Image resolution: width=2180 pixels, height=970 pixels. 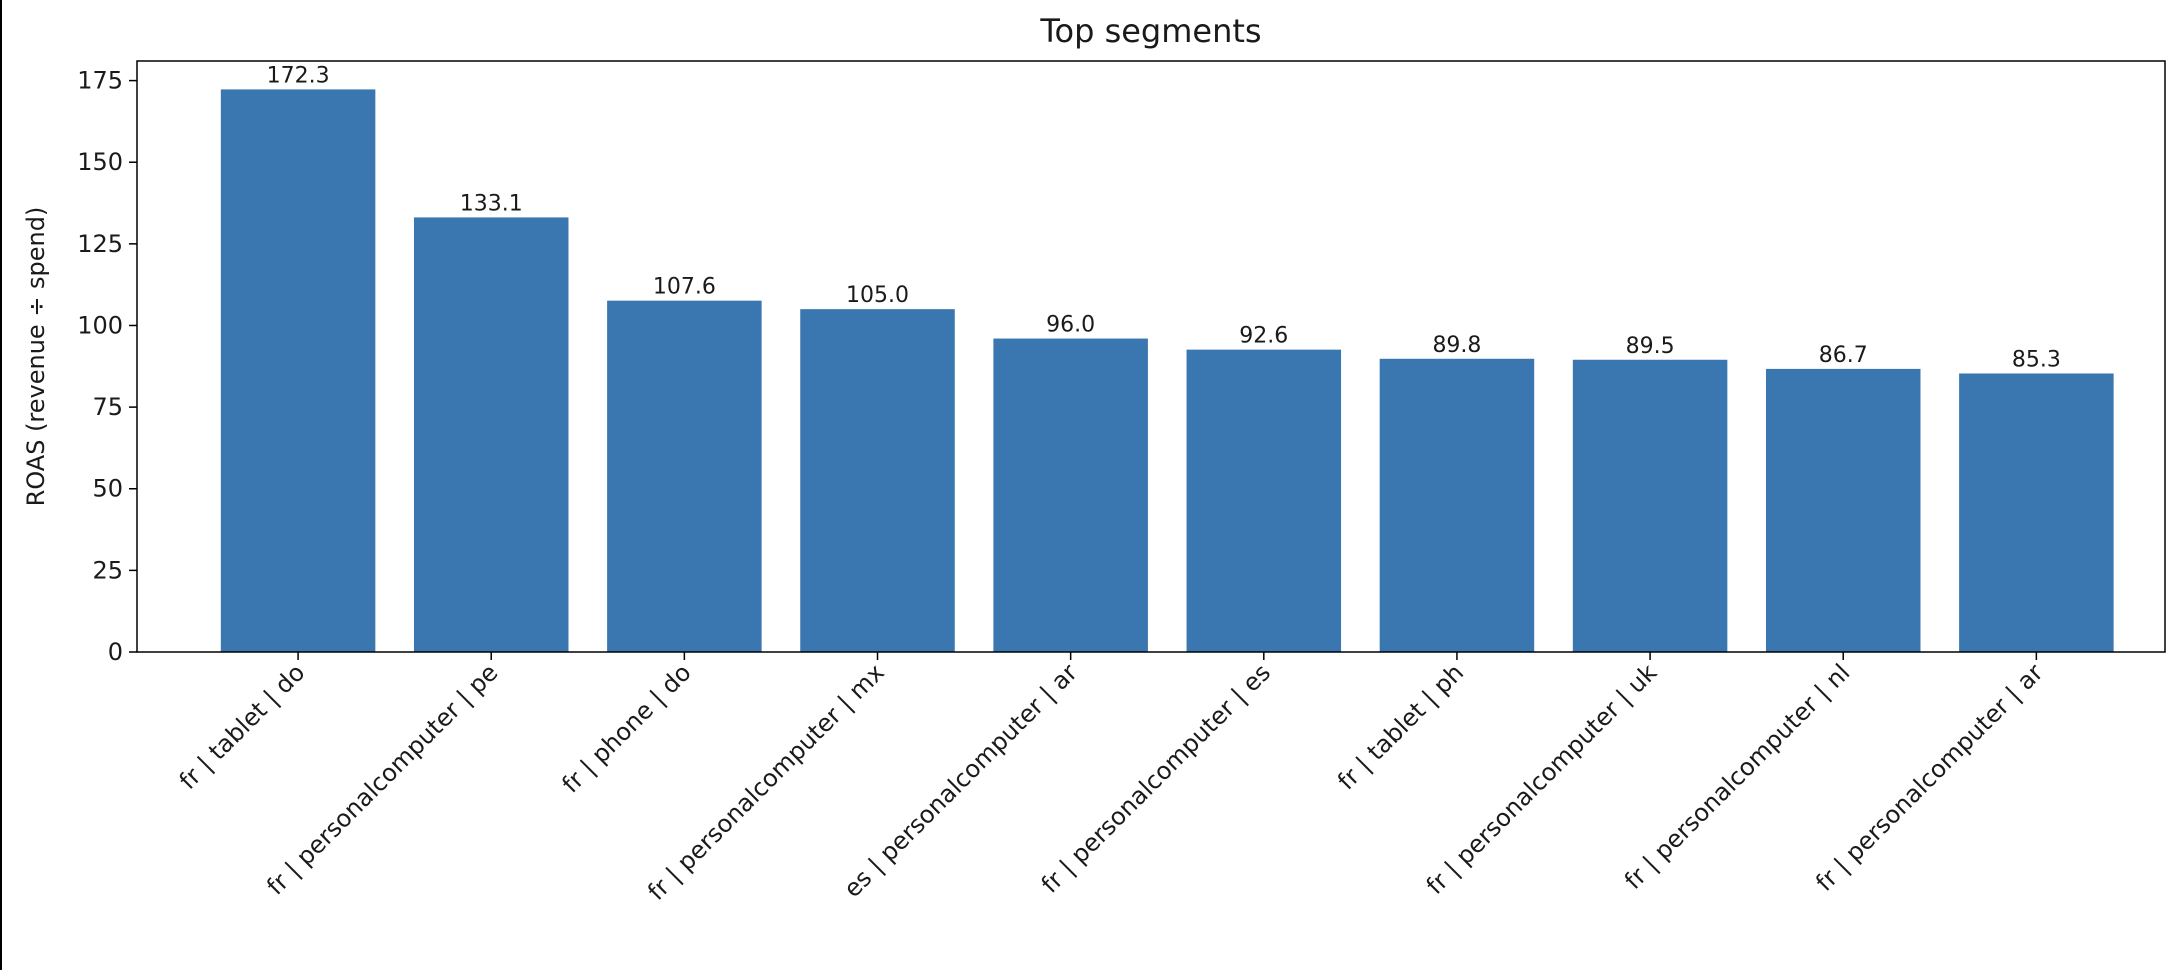 What do you see at coordinates (2036, 359) in the screenshot?
I see `bar-value-label: 85.3` at bounding box center [2036, 359].